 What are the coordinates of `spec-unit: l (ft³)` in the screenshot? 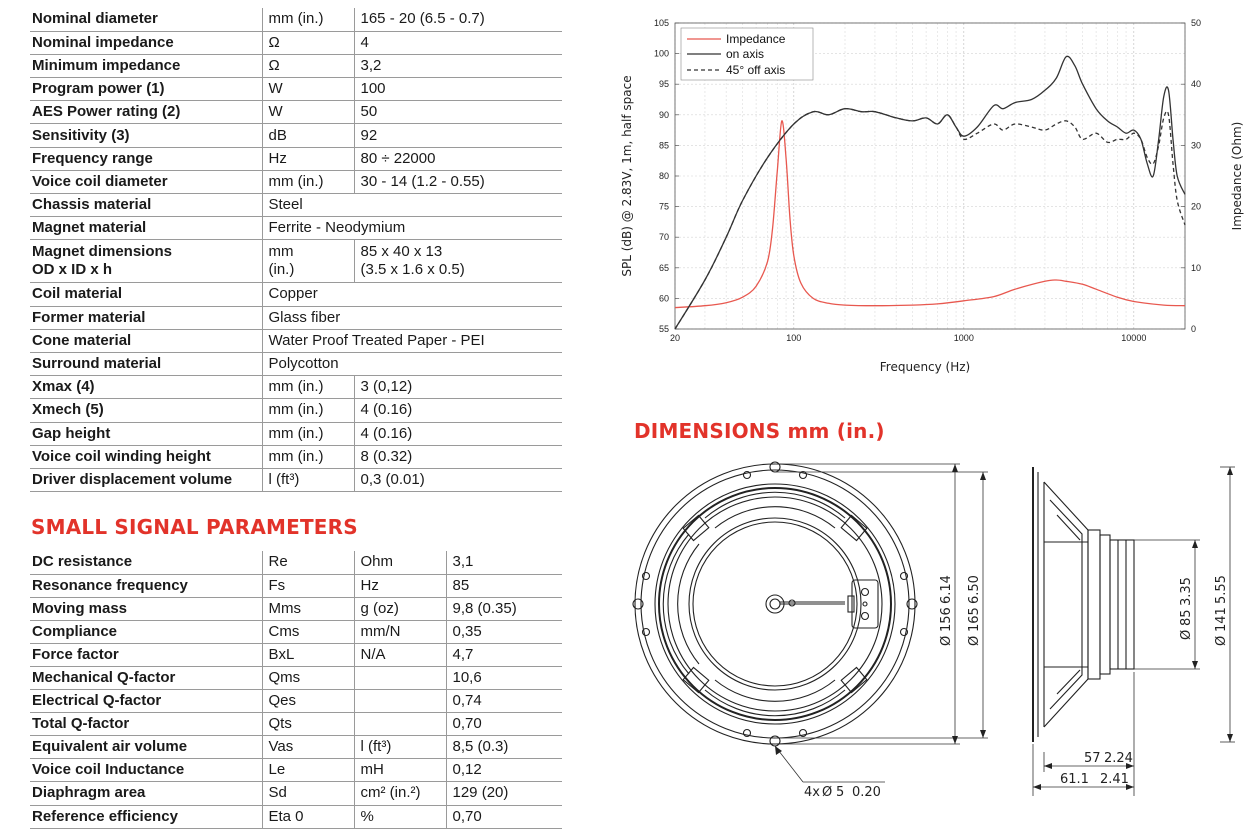 It's located at (307, 480).